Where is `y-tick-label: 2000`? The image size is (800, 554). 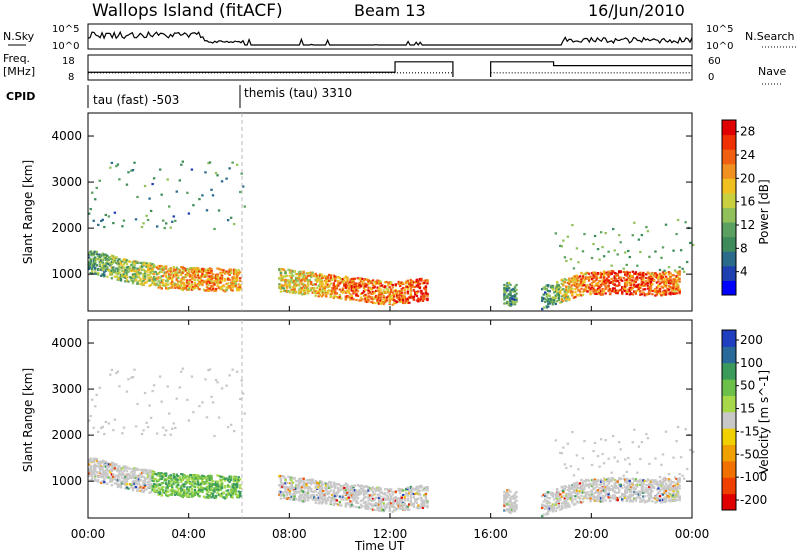 y-tick-label: 2000 is located at coordinates (66, 228).